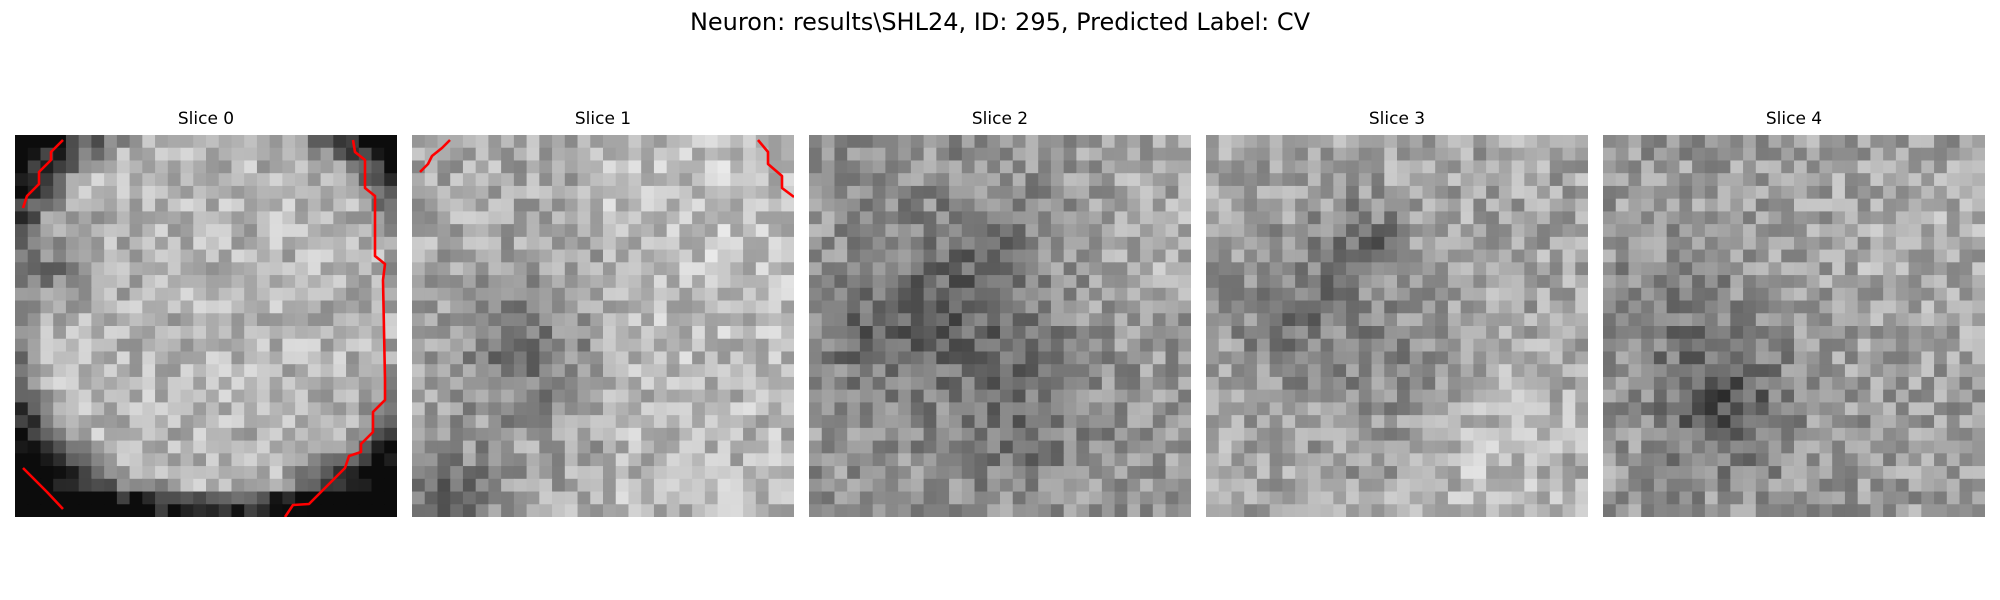  I want to click on slice-0-contour, so click(204, 328).